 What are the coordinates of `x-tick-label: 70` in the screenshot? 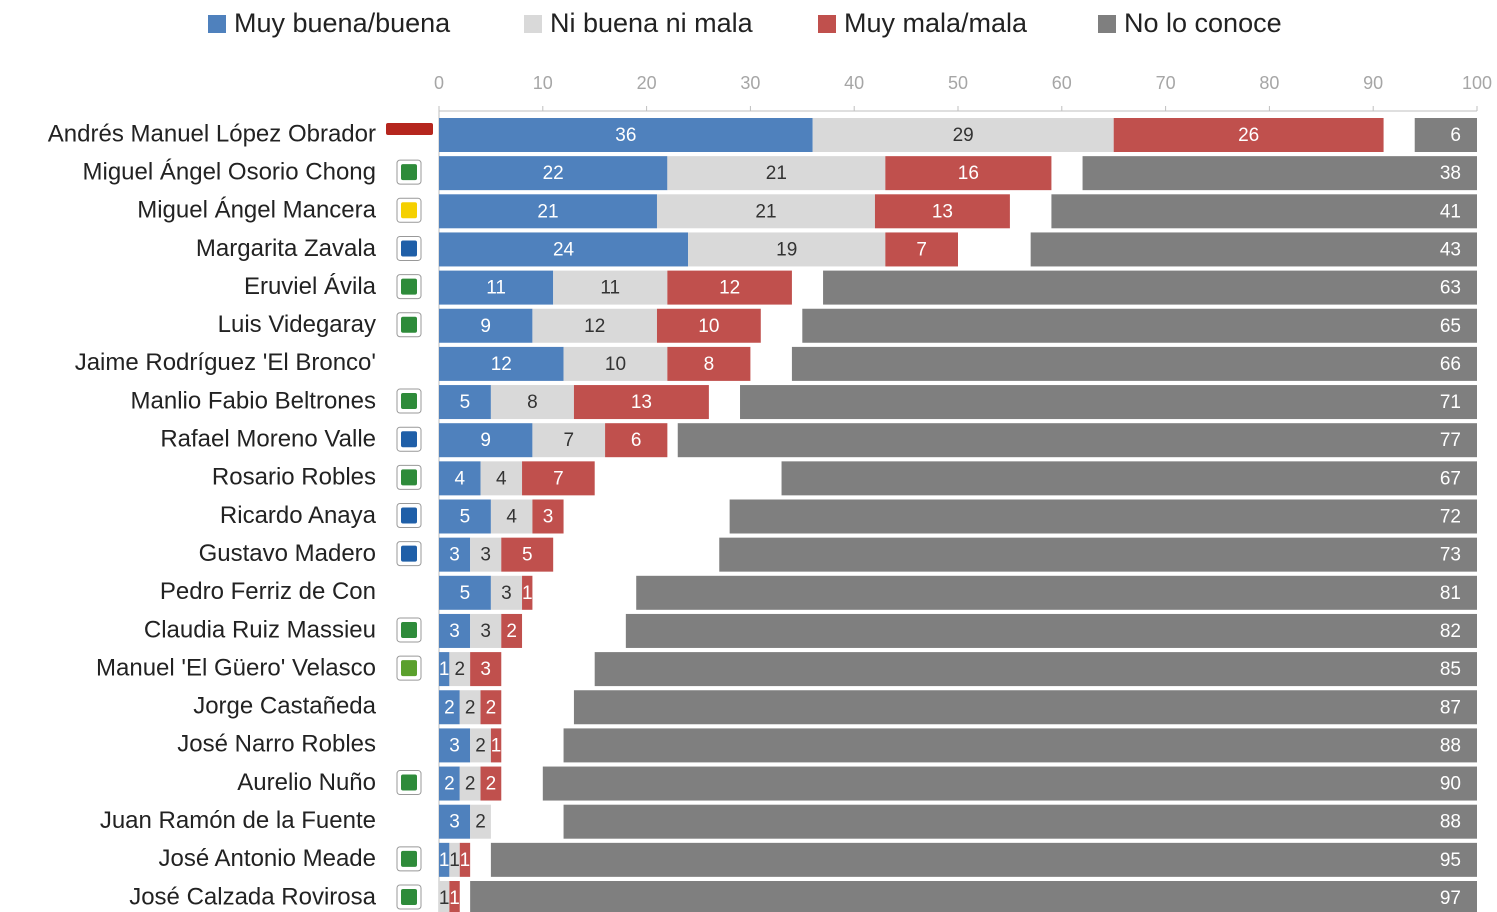 It's located at (1166, 83).